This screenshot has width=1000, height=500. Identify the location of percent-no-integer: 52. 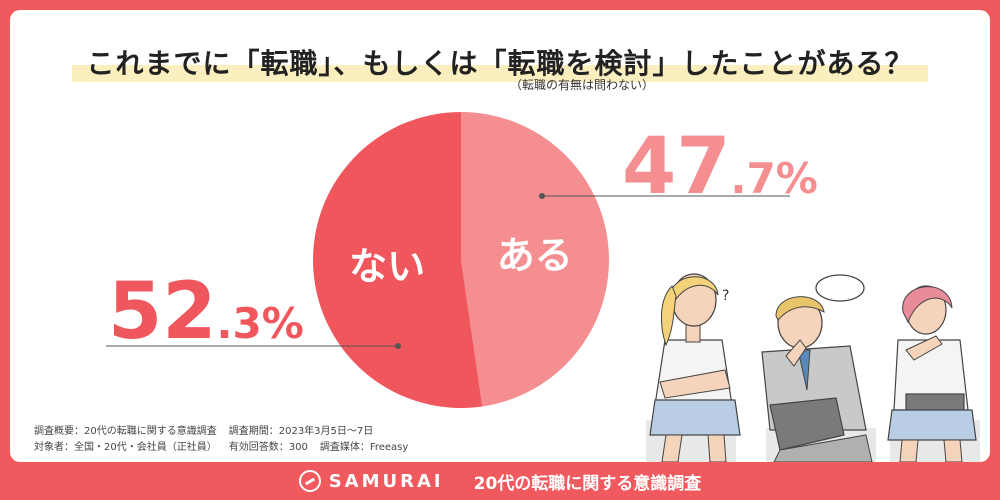
(162, 312).